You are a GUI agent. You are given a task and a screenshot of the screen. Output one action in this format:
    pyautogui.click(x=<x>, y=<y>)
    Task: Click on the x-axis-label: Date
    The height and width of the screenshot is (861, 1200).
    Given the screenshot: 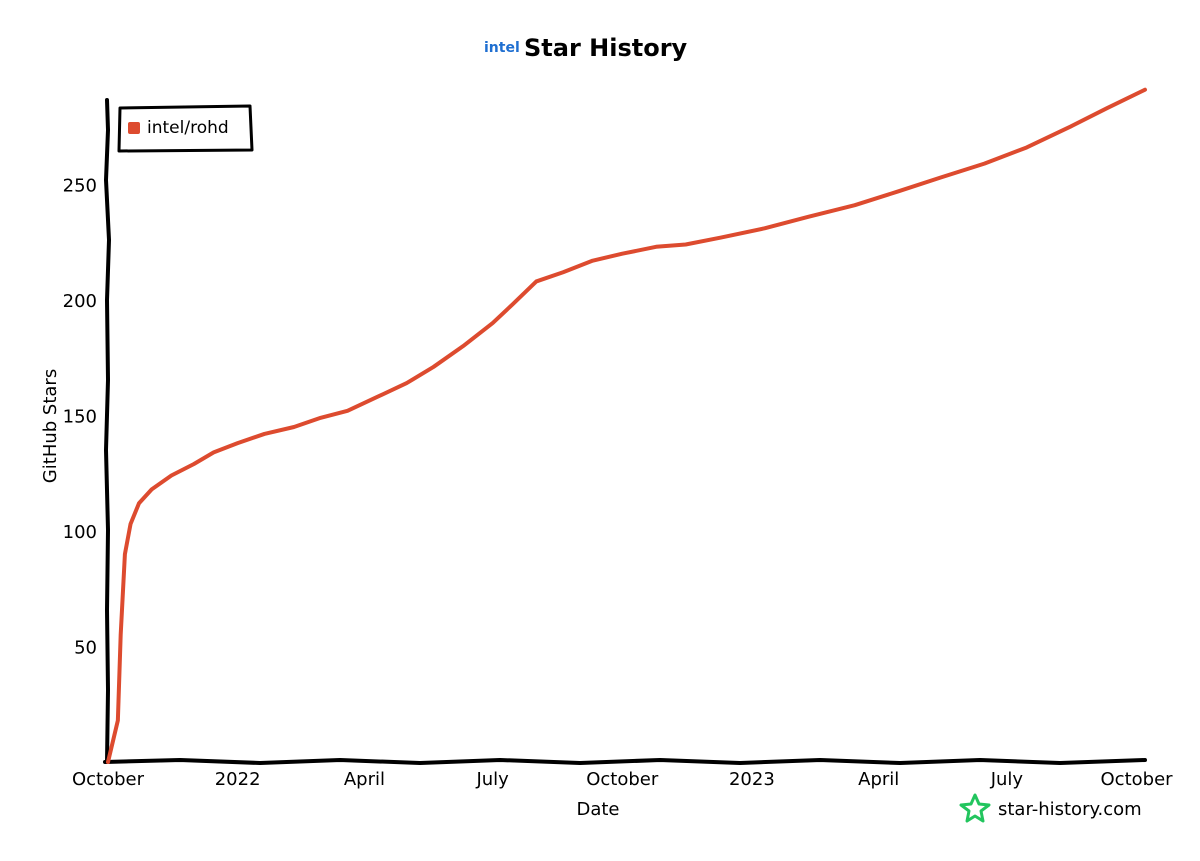 What is the action you would take?
    pyautogui.click(x=597, y=809)
    